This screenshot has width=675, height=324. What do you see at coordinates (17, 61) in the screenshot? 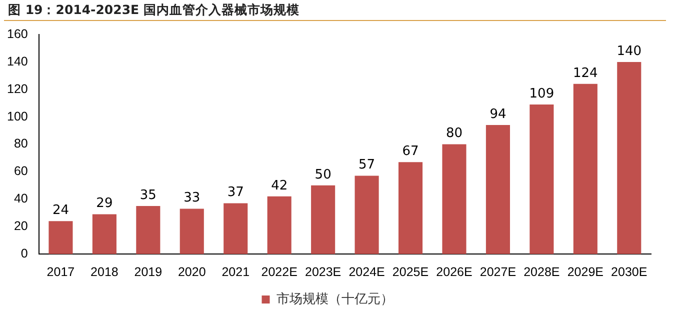
I see `y-tick-label: 140` at bounding box center [17, 61].